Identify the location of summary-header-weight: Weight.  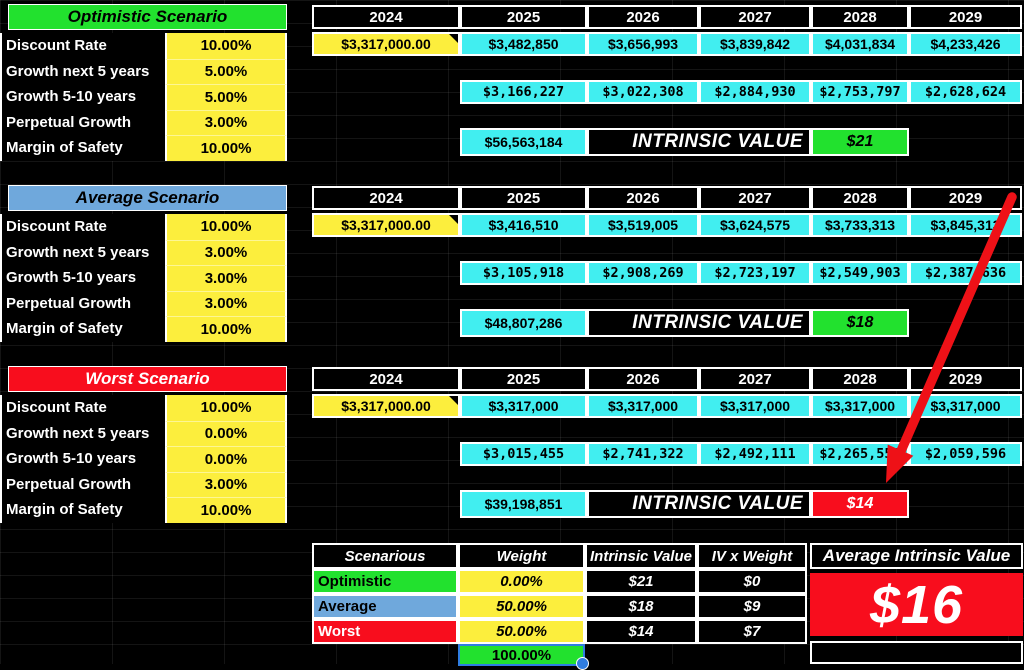
(521, 556).